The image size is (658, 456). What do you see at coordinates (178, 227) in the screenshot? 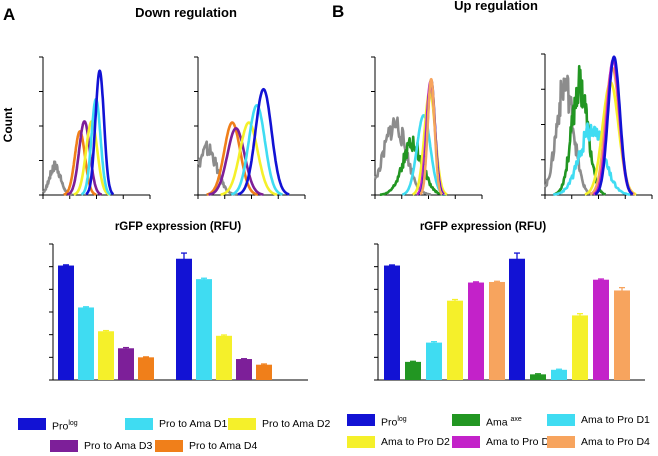
I see `hist-a-xlabel: rGFP expression (RFU)` at bounding box center [178, 227].